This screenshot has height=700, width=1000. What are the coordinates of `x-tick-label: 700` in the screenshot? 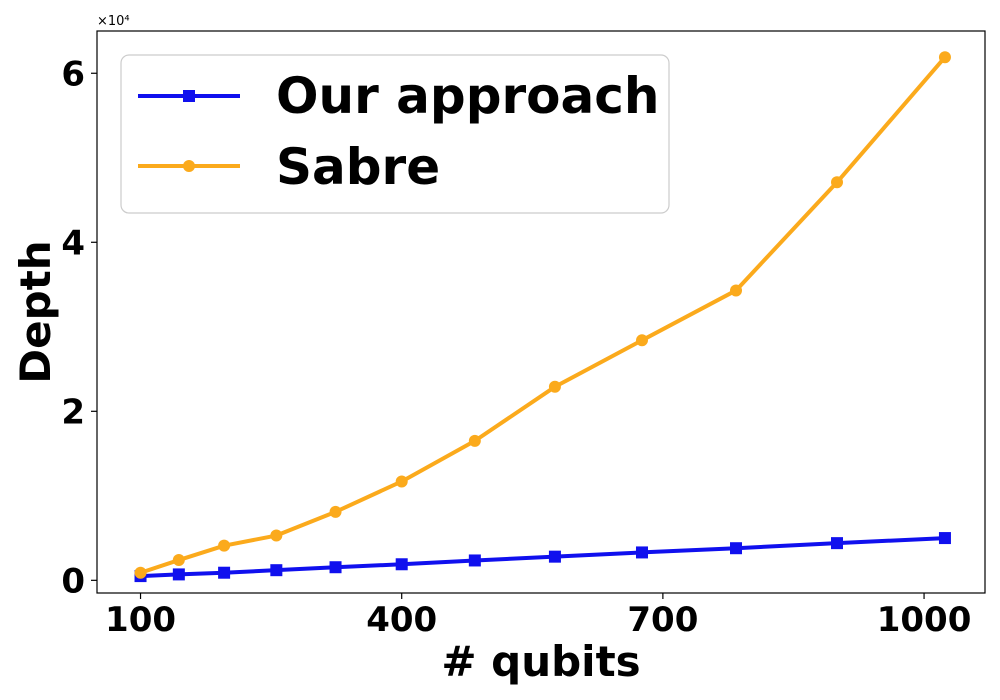 It's located at (662, 620).